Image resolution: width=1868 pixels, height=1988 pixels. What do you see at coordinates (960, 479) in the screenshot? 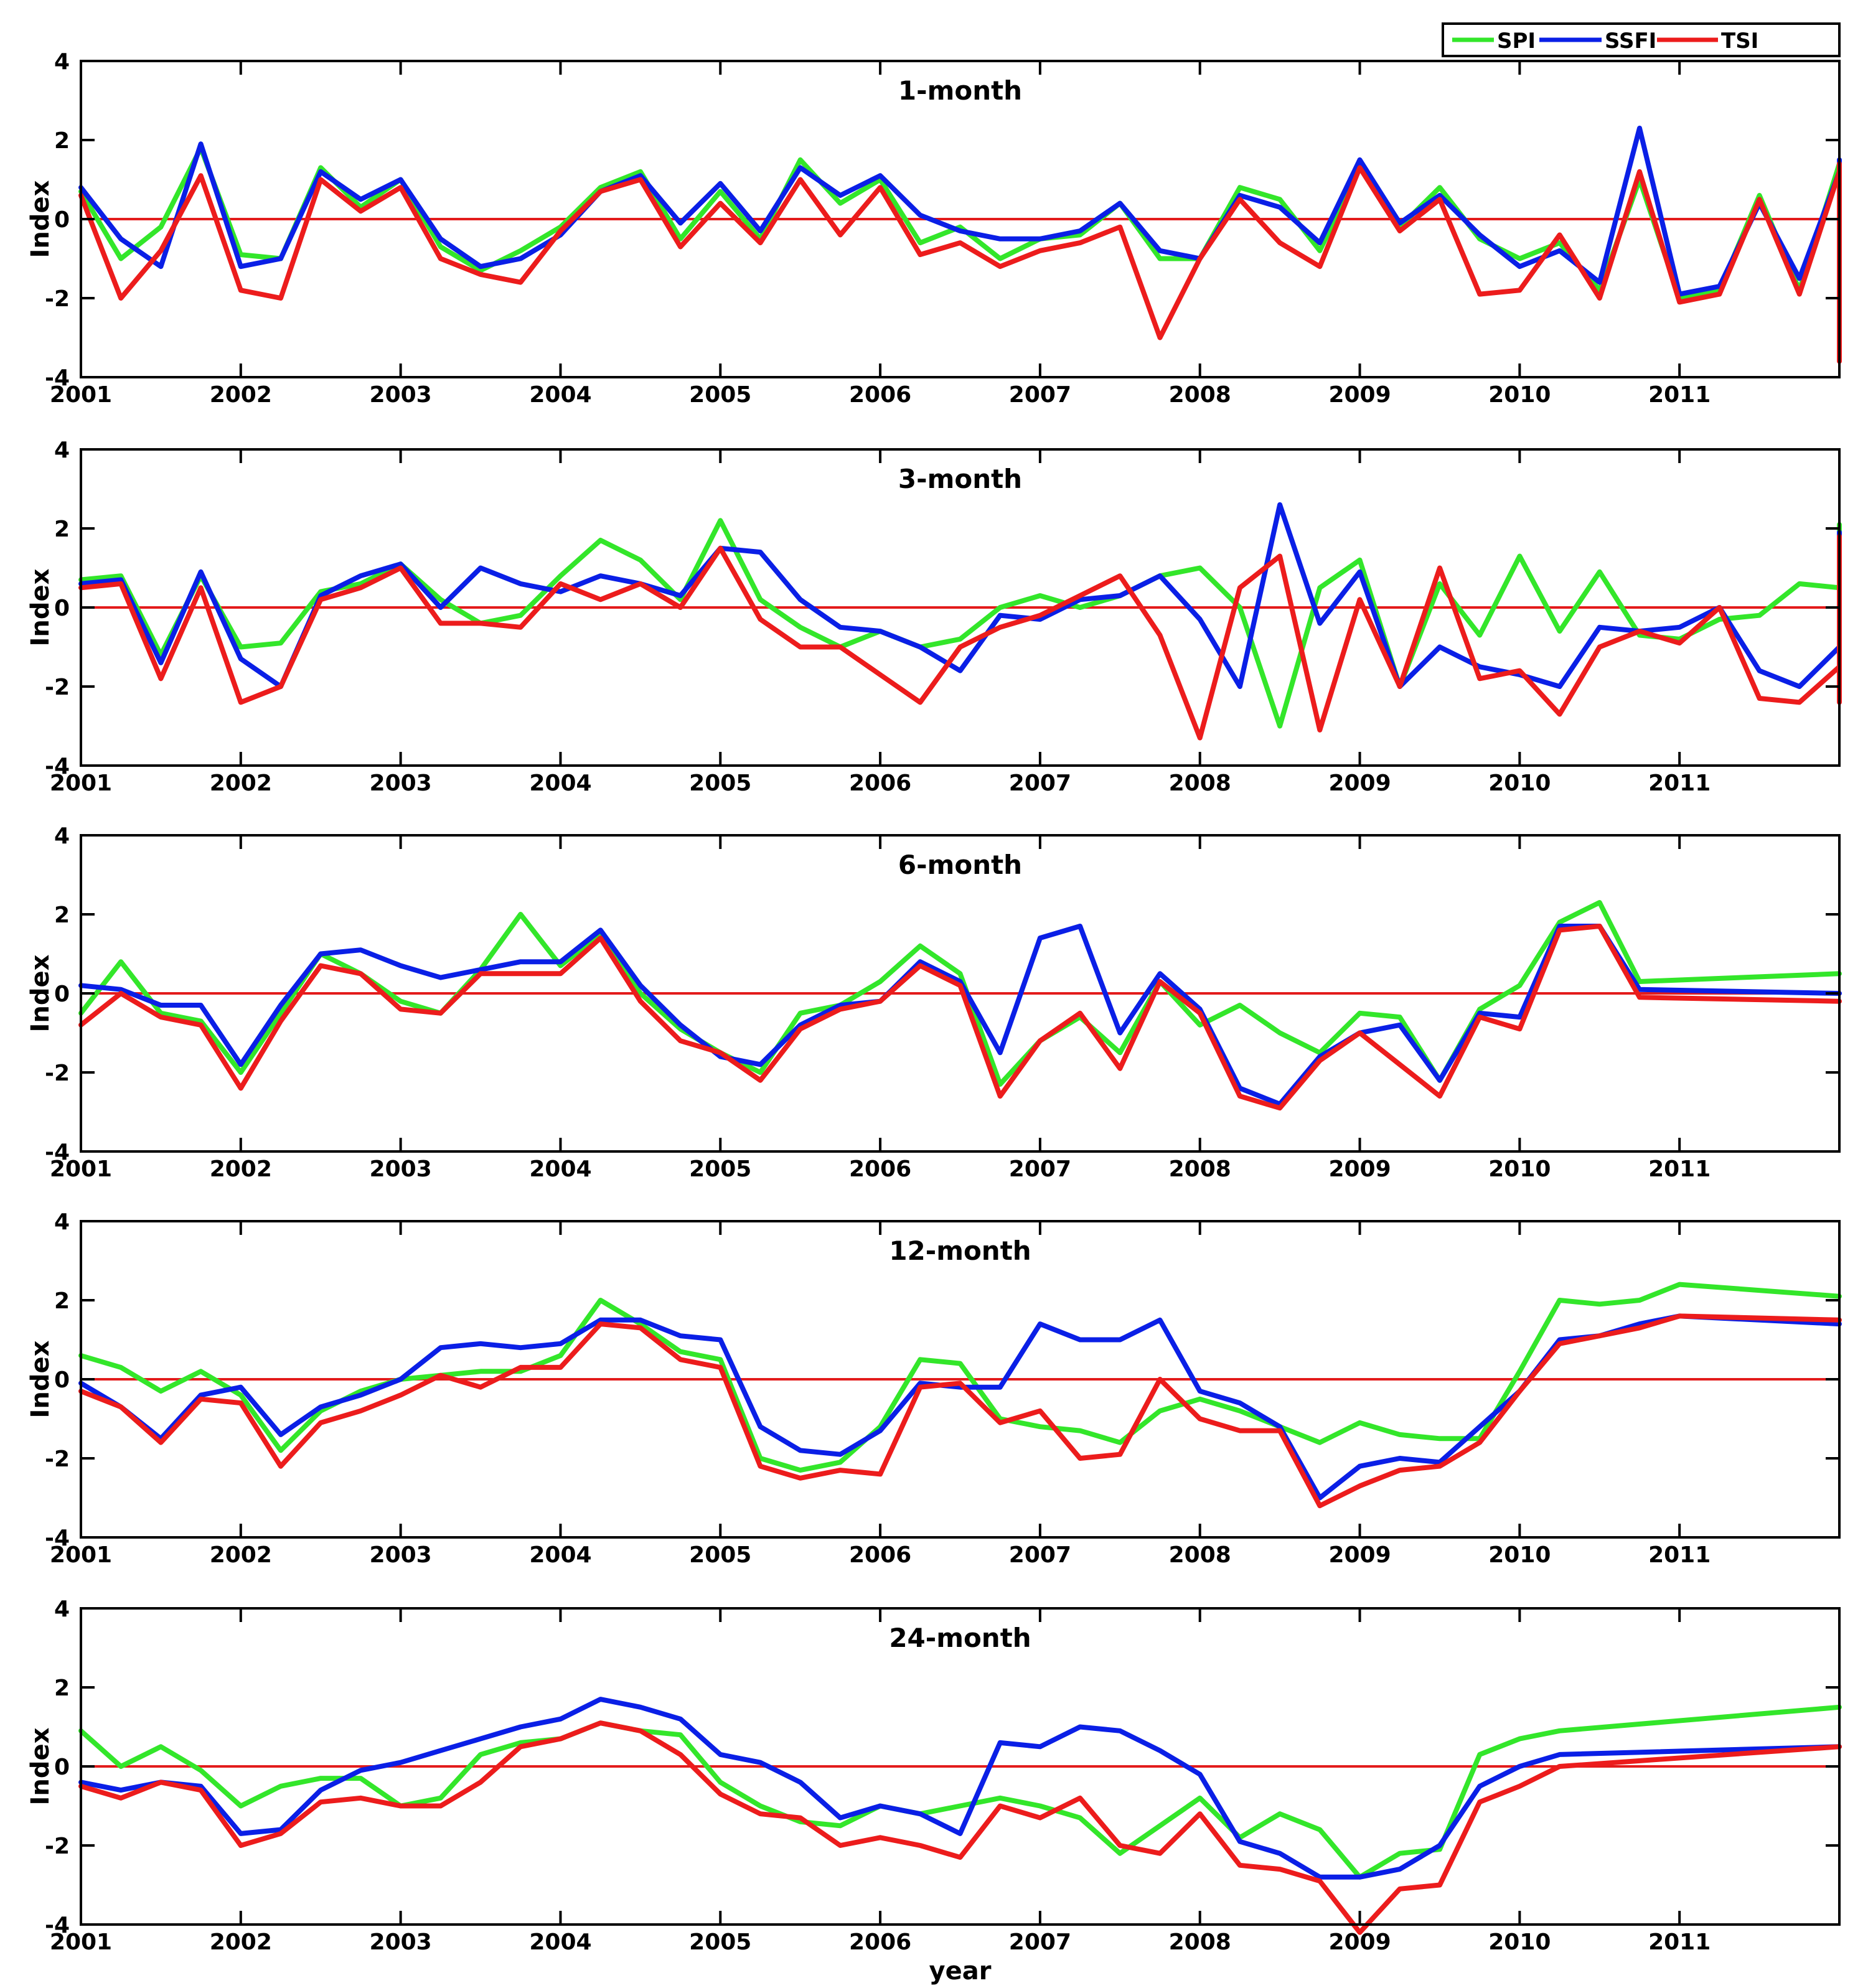
I see `panel-title: 3-month` at bounding box center [960, 479].